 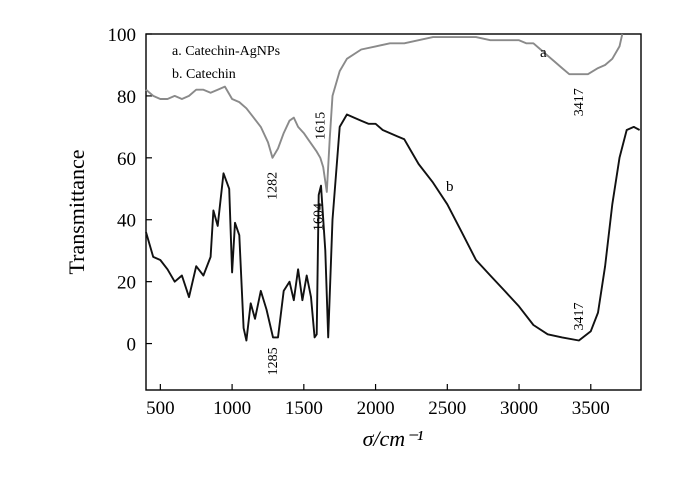 I want to click on x-tick-label: 3000, so click(x=519, y=408).